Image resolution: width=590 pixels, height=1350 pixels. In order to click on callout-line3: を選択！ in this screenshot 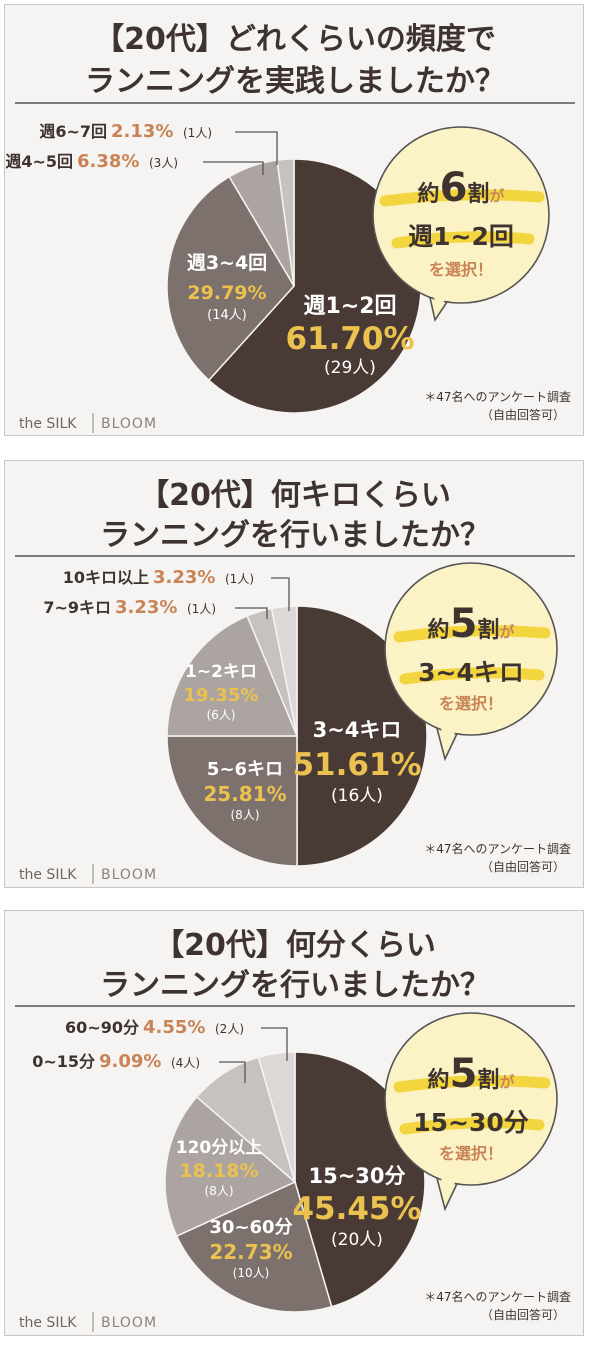, I will do `click(471, 703)`.